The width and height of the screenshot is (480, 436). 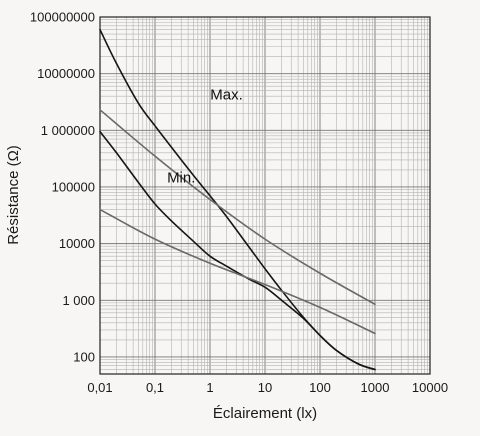 What do you see at coordinates (226, 94) in the screenshot?
I see `annotation-max: Max.` at bounding box center [226, 94].